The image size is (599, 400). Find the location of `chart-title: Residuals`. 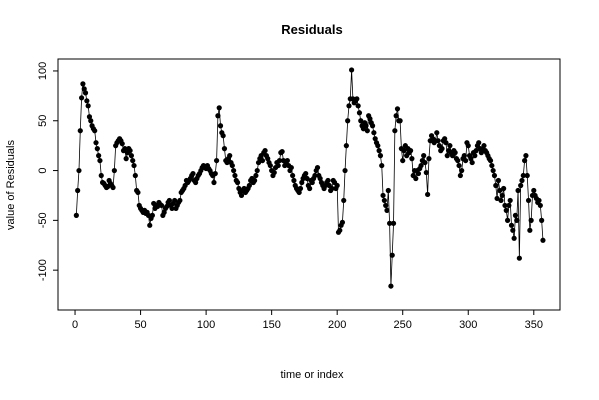

chart-title: Residuals is located at coordinates (311, 29).